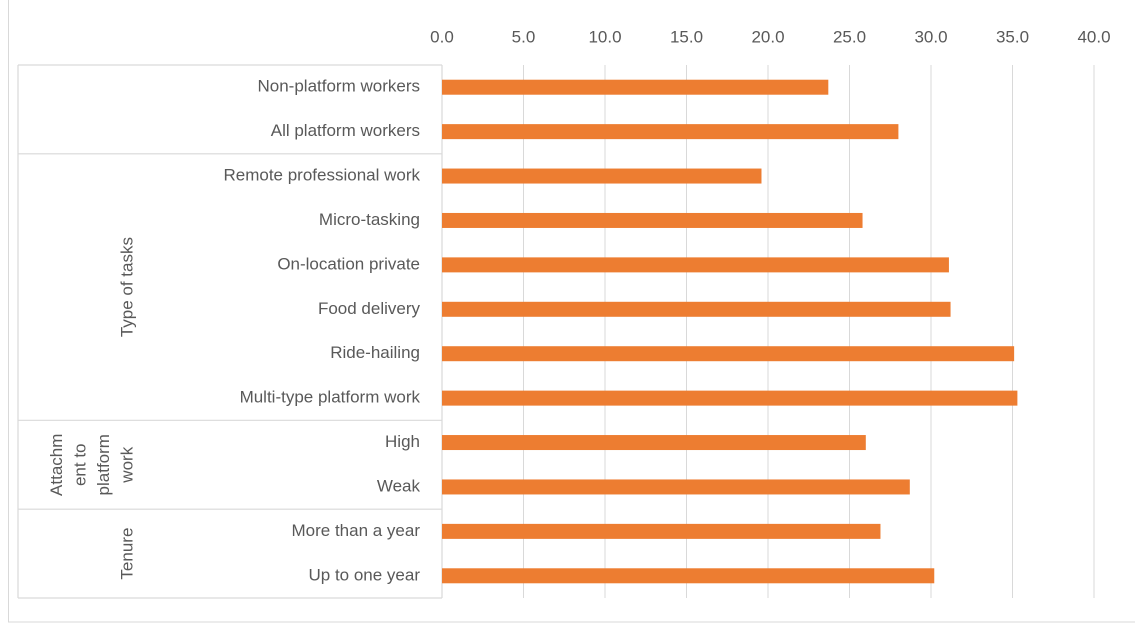 This screenshot has width=1135, height=623. I want to click on y-tick-label: All platform workers, so click(345, 130).